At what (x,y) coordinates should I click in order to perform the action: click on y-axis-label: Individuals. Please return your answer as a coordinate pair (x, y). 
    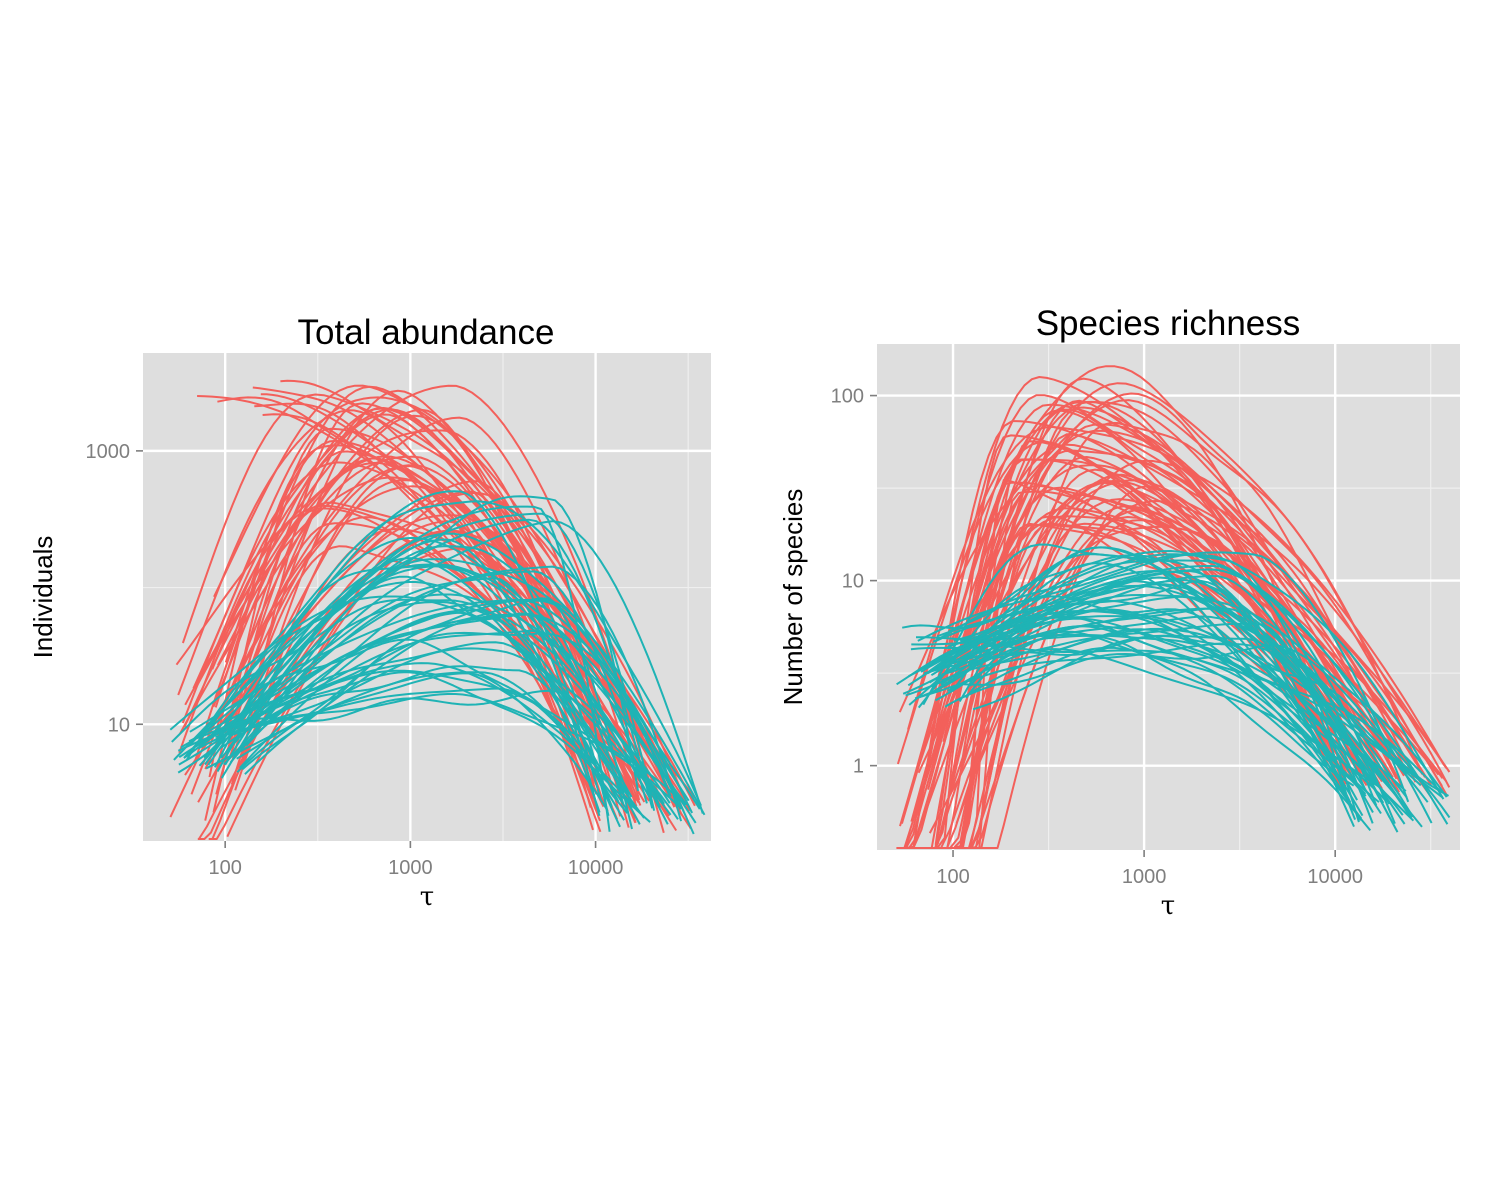
    Looking at the image, I should click on (43, 597).